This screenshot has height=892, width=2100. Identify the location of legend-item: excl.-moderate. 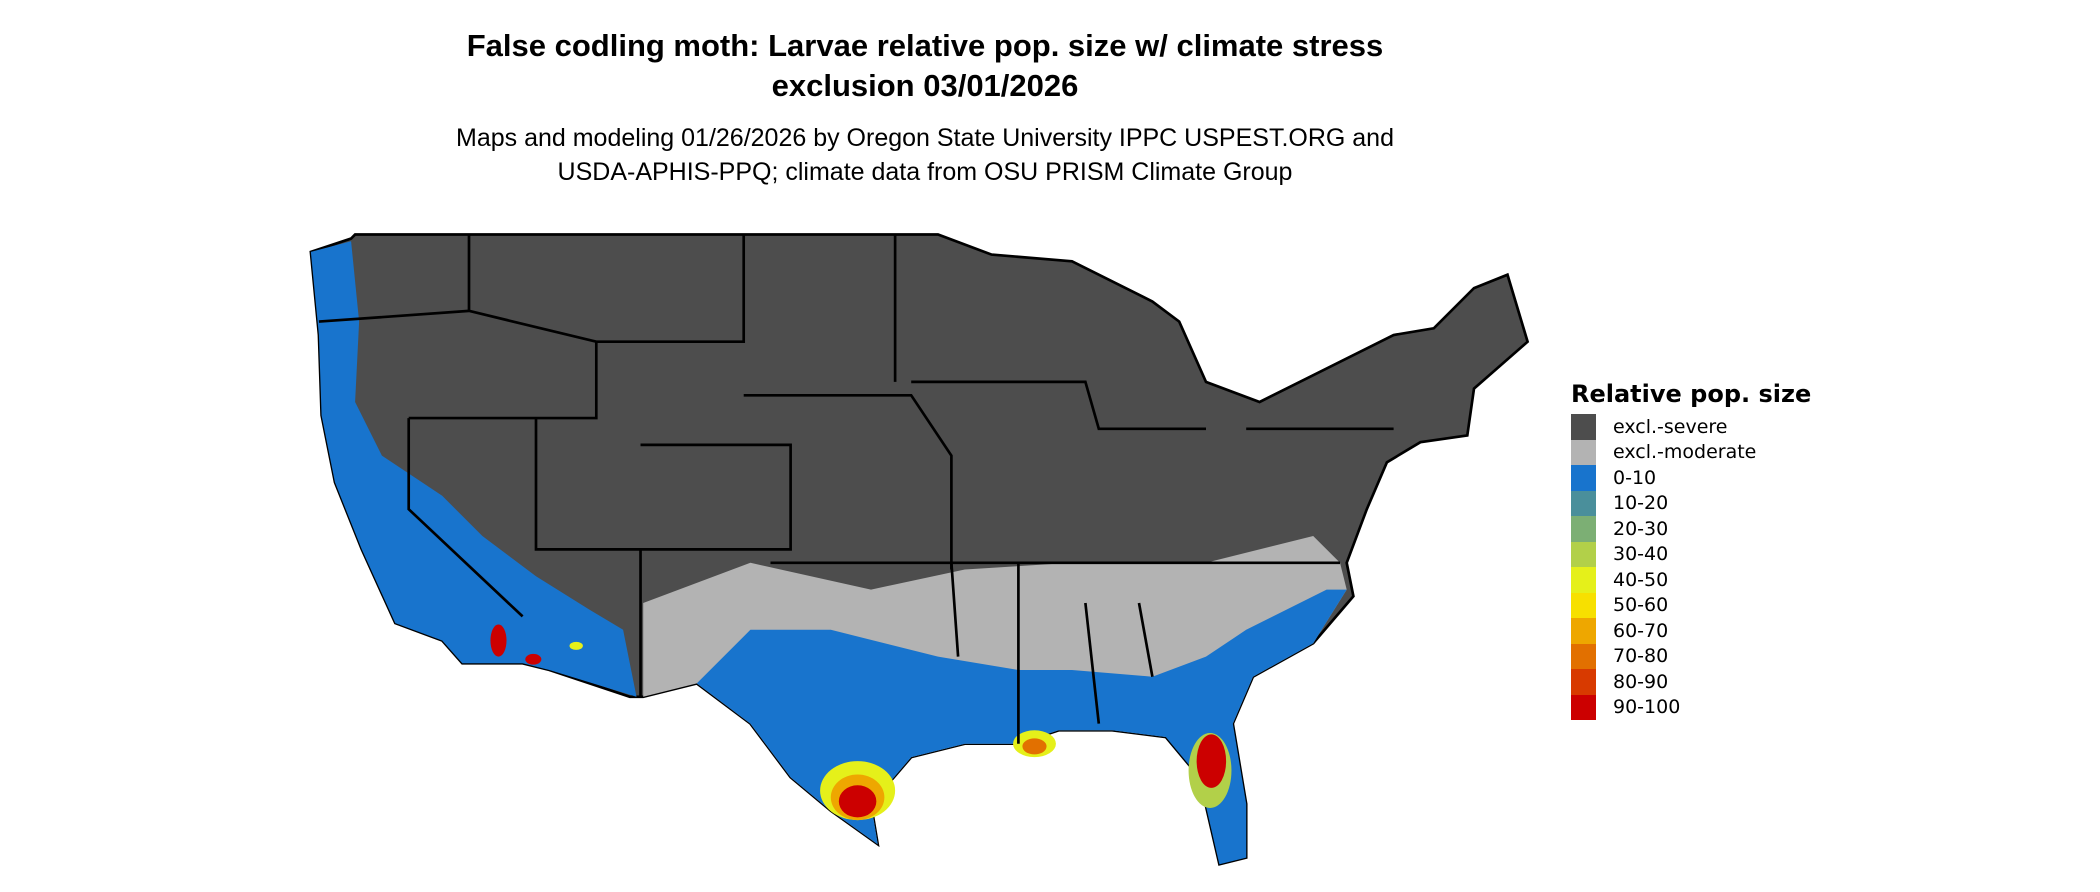
(1691, 452).